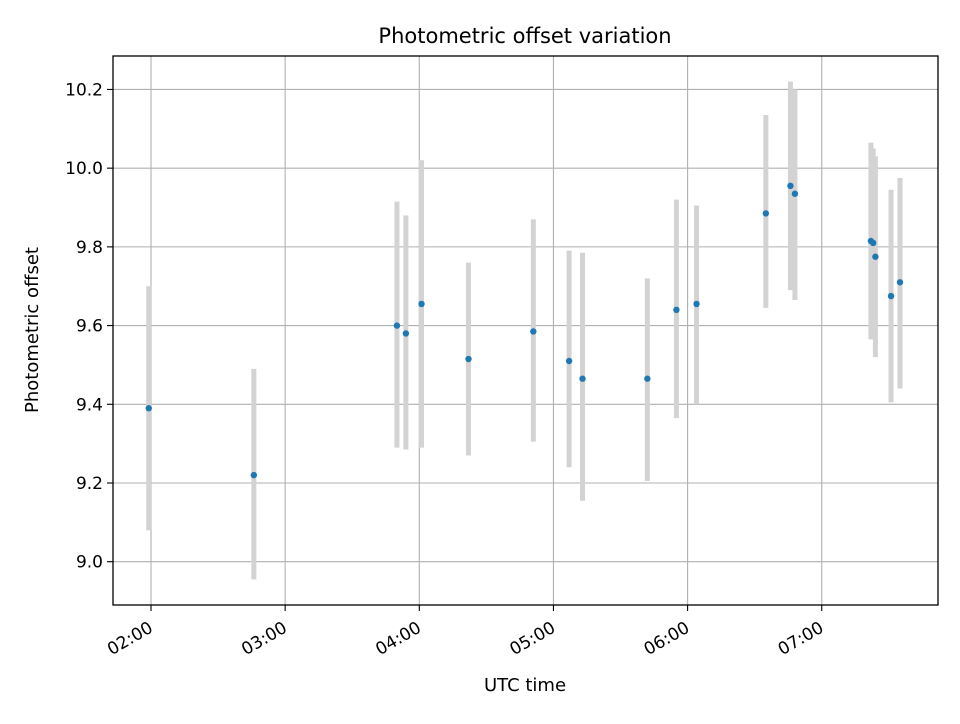 The height and width of the screenshot is (724, 960). I want to click on y-tick-label: 9.6, so click(89, 327).